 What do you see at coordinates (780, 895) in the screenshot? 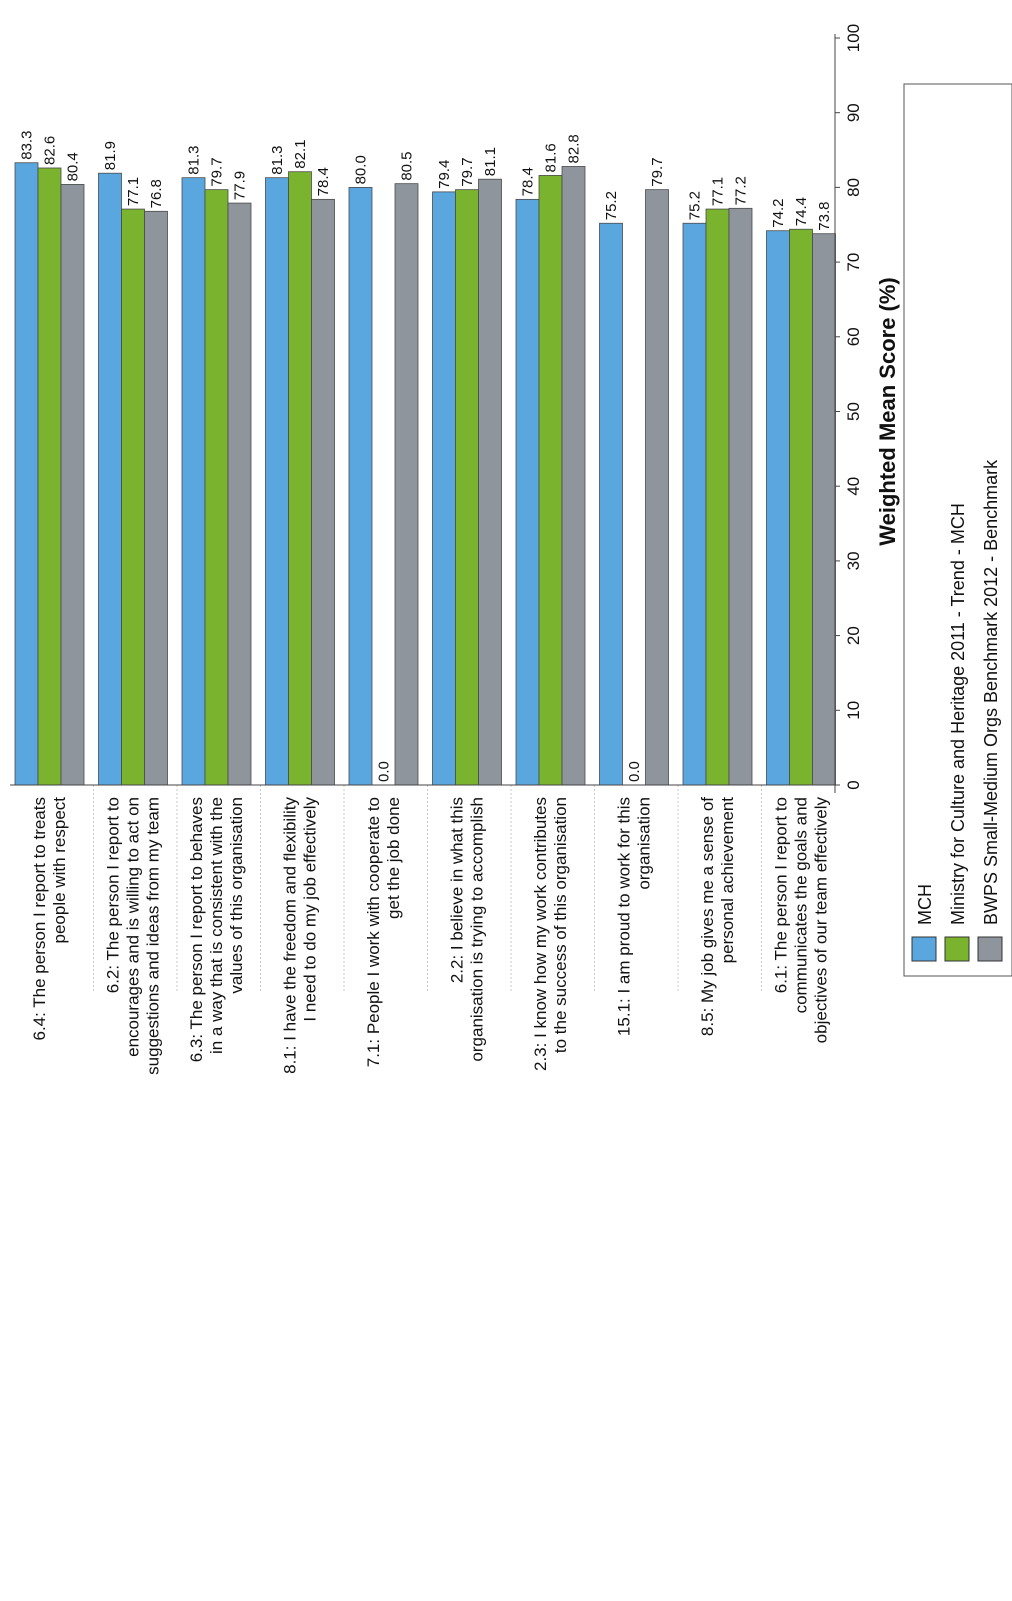
I see `category-label-line: 6.1: The person I report to` at bounding box center [780, 895].